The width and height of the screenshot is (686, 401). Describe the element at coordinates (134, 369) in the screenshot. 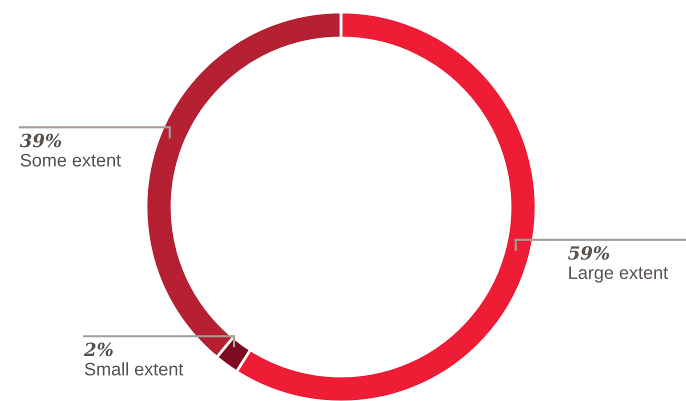

I see `slice-label: Small extent` at that location.